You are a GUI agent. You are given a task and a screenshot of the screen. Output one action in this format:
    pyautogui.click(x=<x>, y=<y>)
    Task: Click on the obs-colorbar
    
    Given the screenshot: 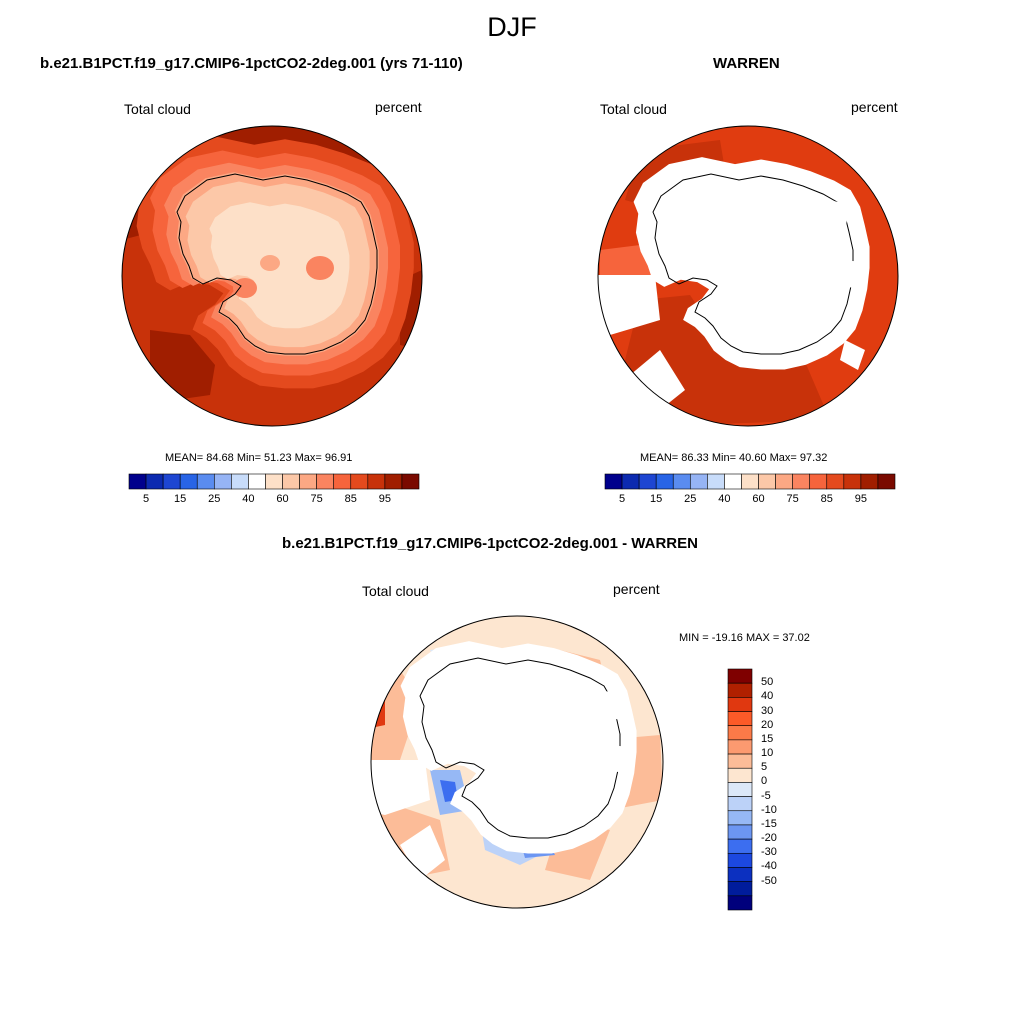 What is the action you would take?
    pyautogui.click(x=750, y=481)
    